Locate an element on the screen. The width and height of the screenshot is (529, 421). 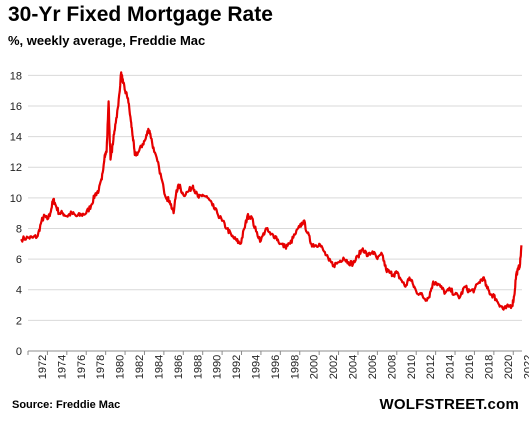
x-tick-label: 1992 is located at coordinates (237, 367).